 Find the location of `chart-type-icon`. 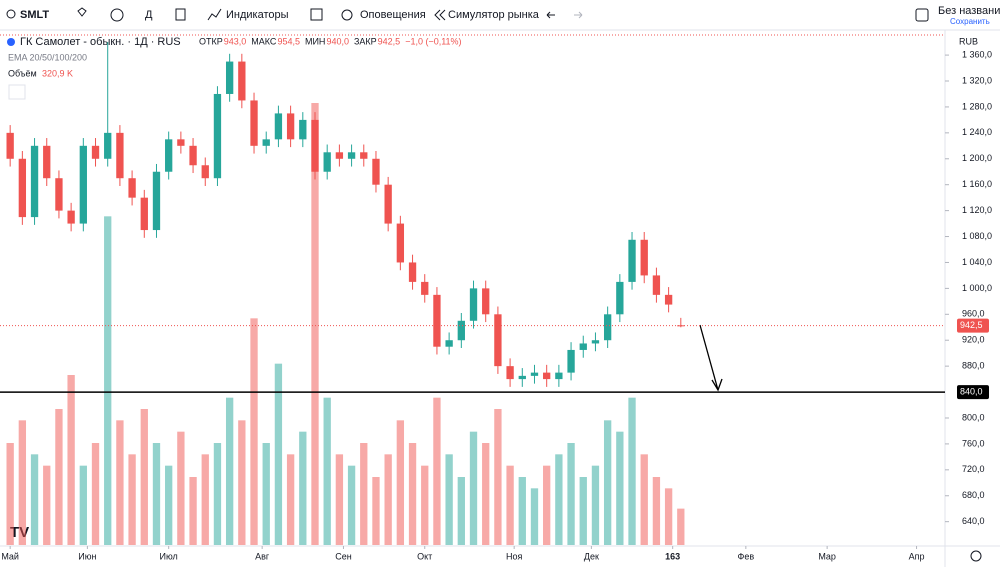

chart-type-icon is located at coordinates (180, 14).